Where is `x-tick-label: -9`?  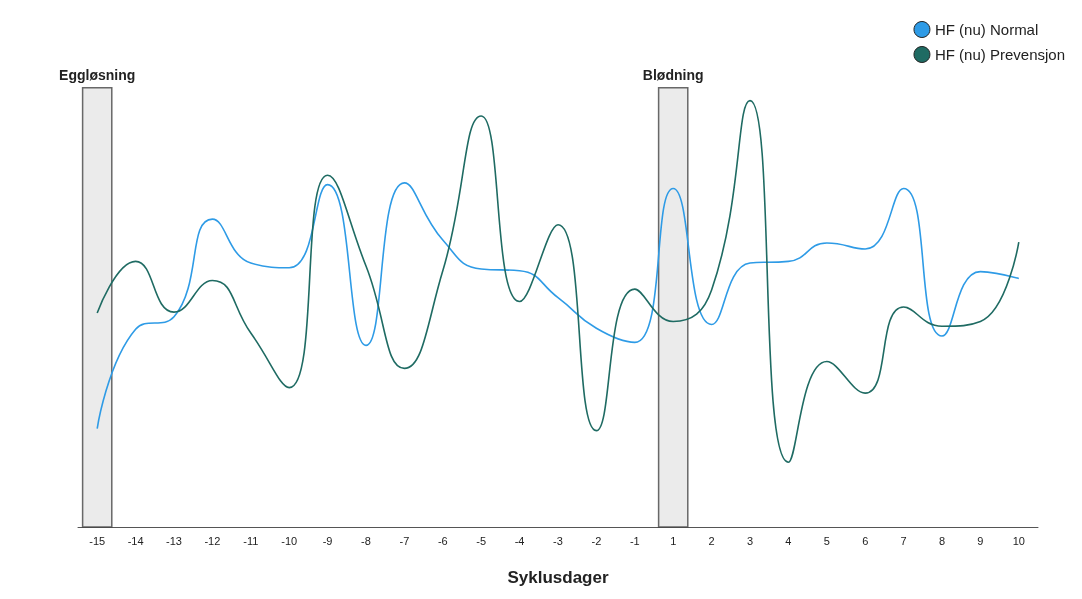 x-tick-label: -9 is located at coordinates (327, 540).